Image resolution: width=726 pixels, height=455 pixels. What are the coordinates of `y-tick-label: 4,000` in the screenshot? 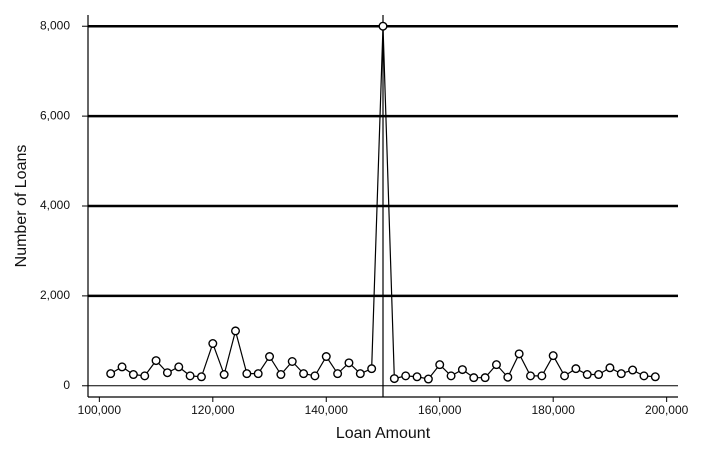 It's located at (55, 205).